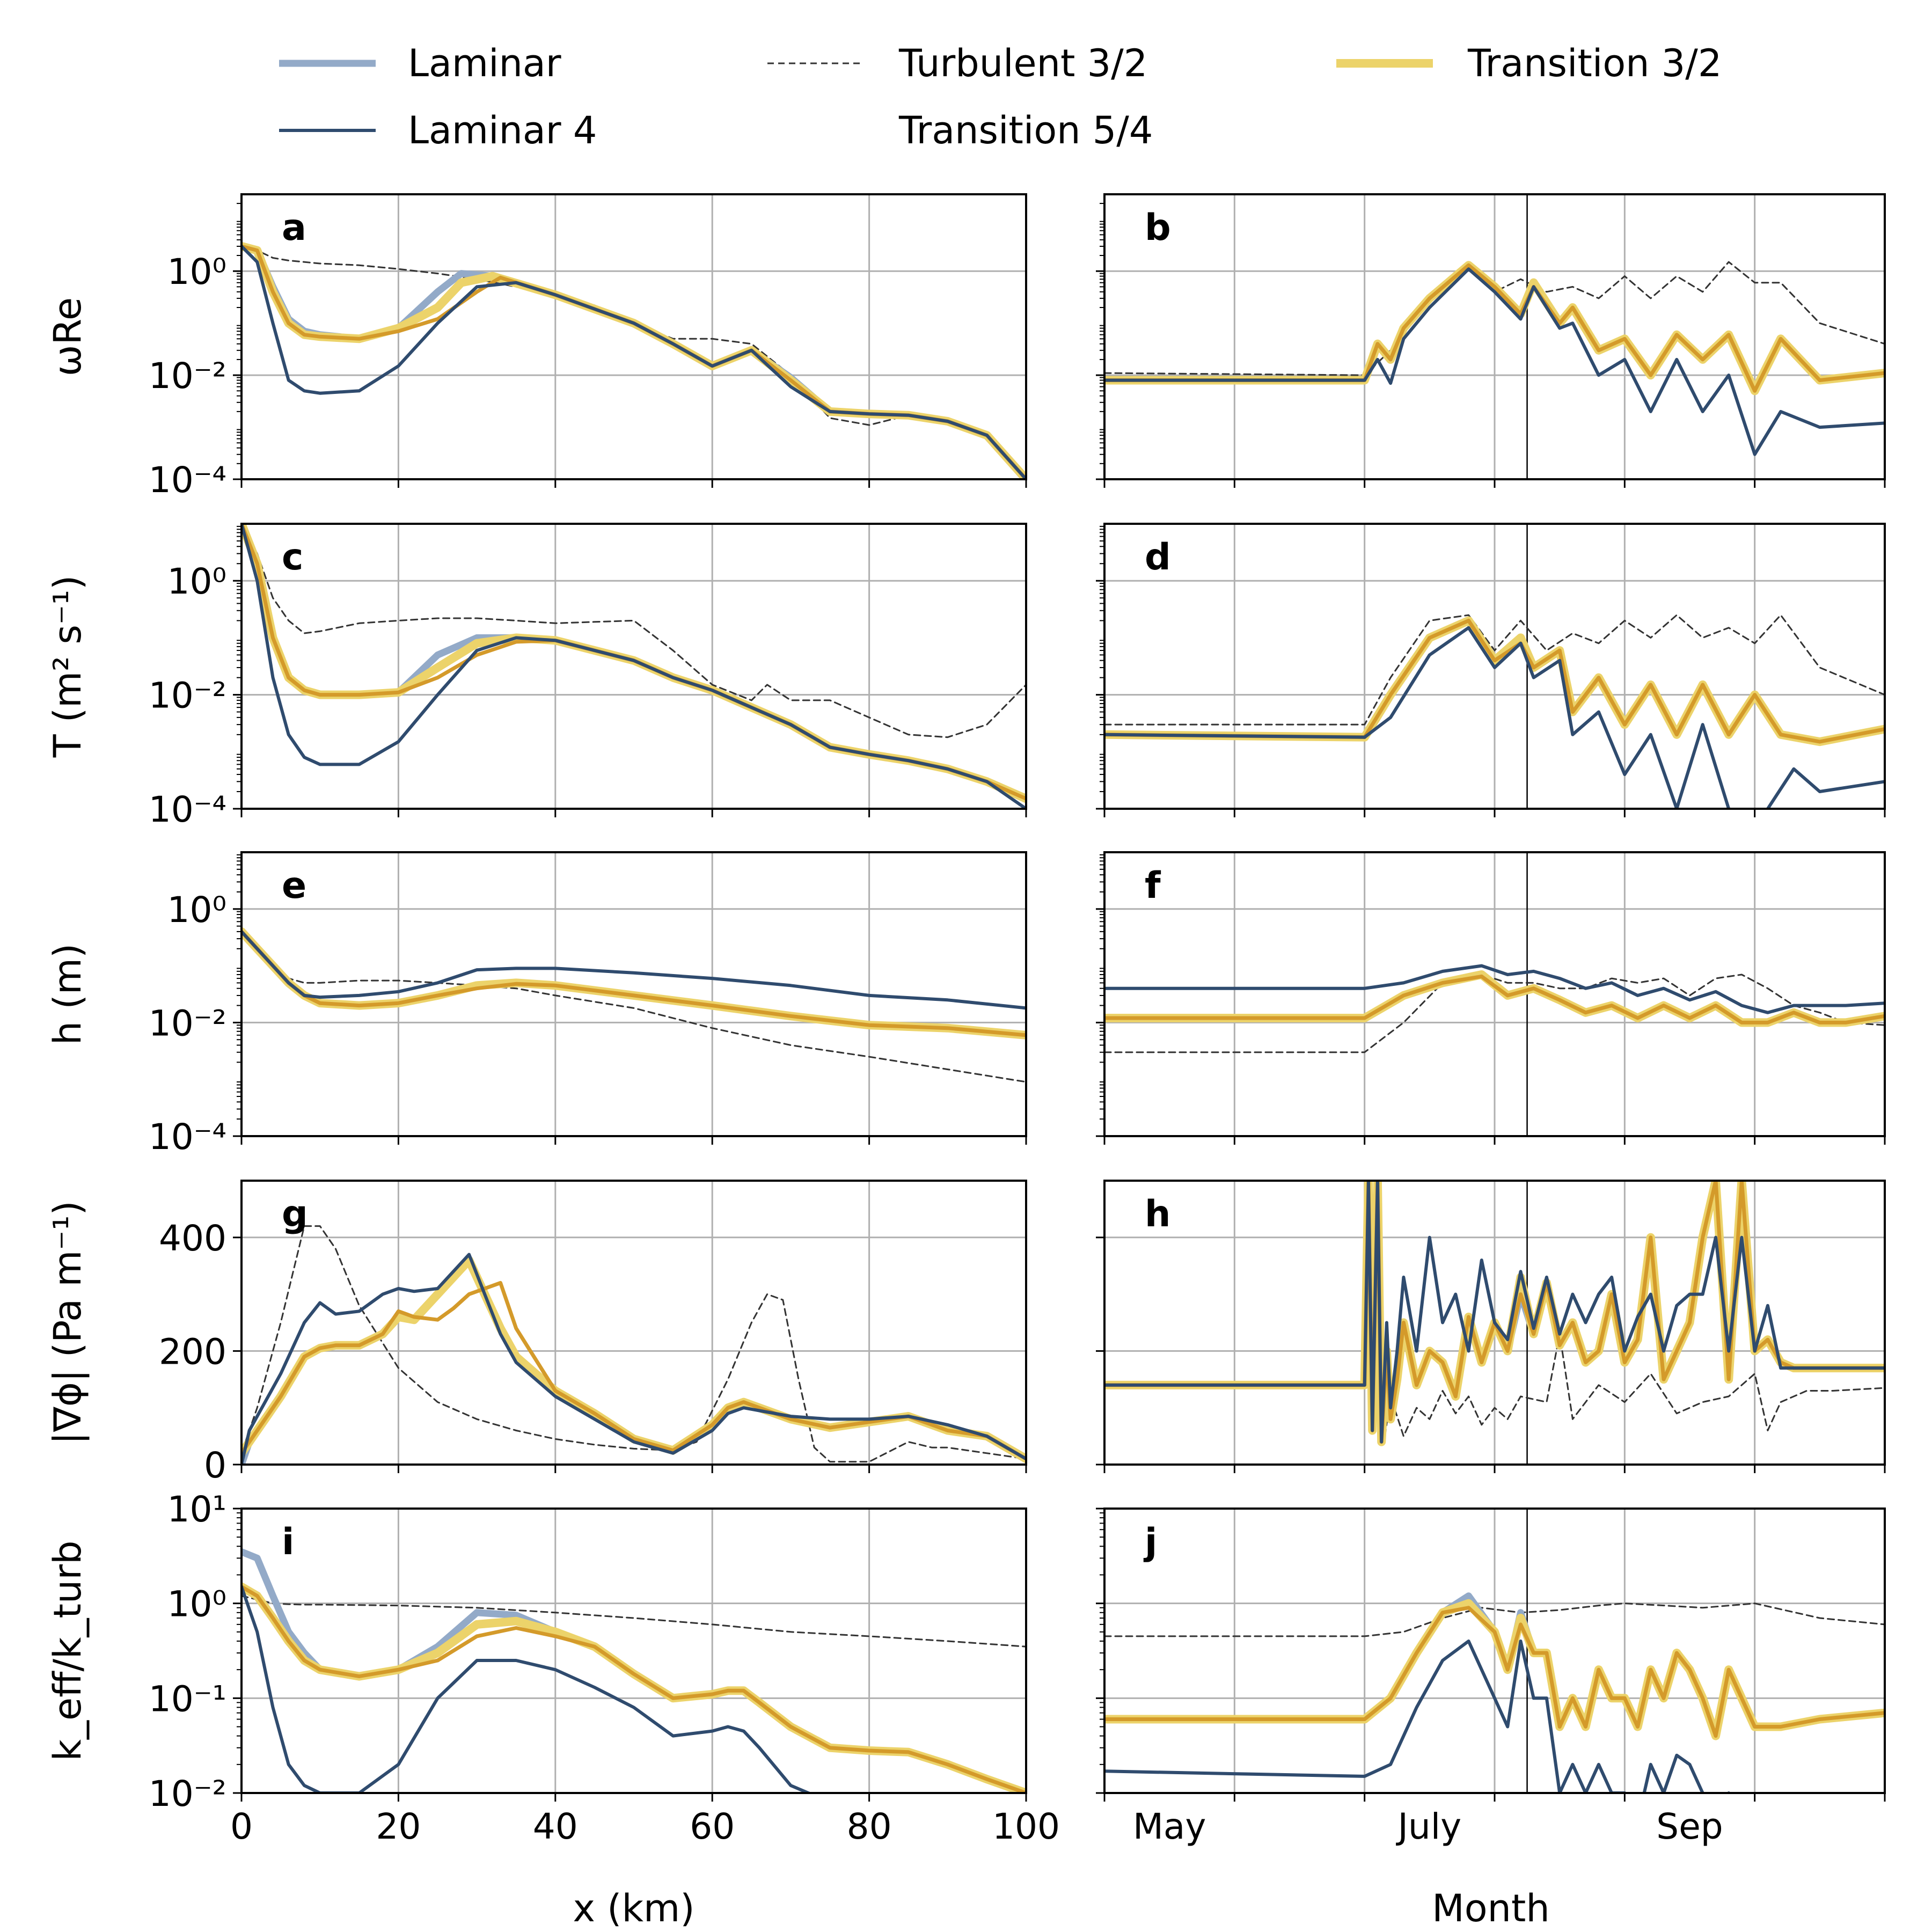  Describe the element at coordinates (398, 1826) in the screenshot. I see `x-tick-label: 20` at that location.